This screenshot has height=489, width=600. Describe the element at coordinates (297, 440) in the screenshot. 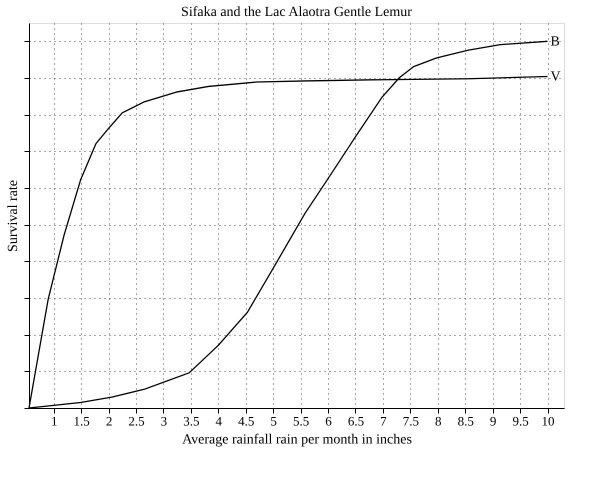

I see `x-axis-title: Average rainfall rain per month in inches` at that location.